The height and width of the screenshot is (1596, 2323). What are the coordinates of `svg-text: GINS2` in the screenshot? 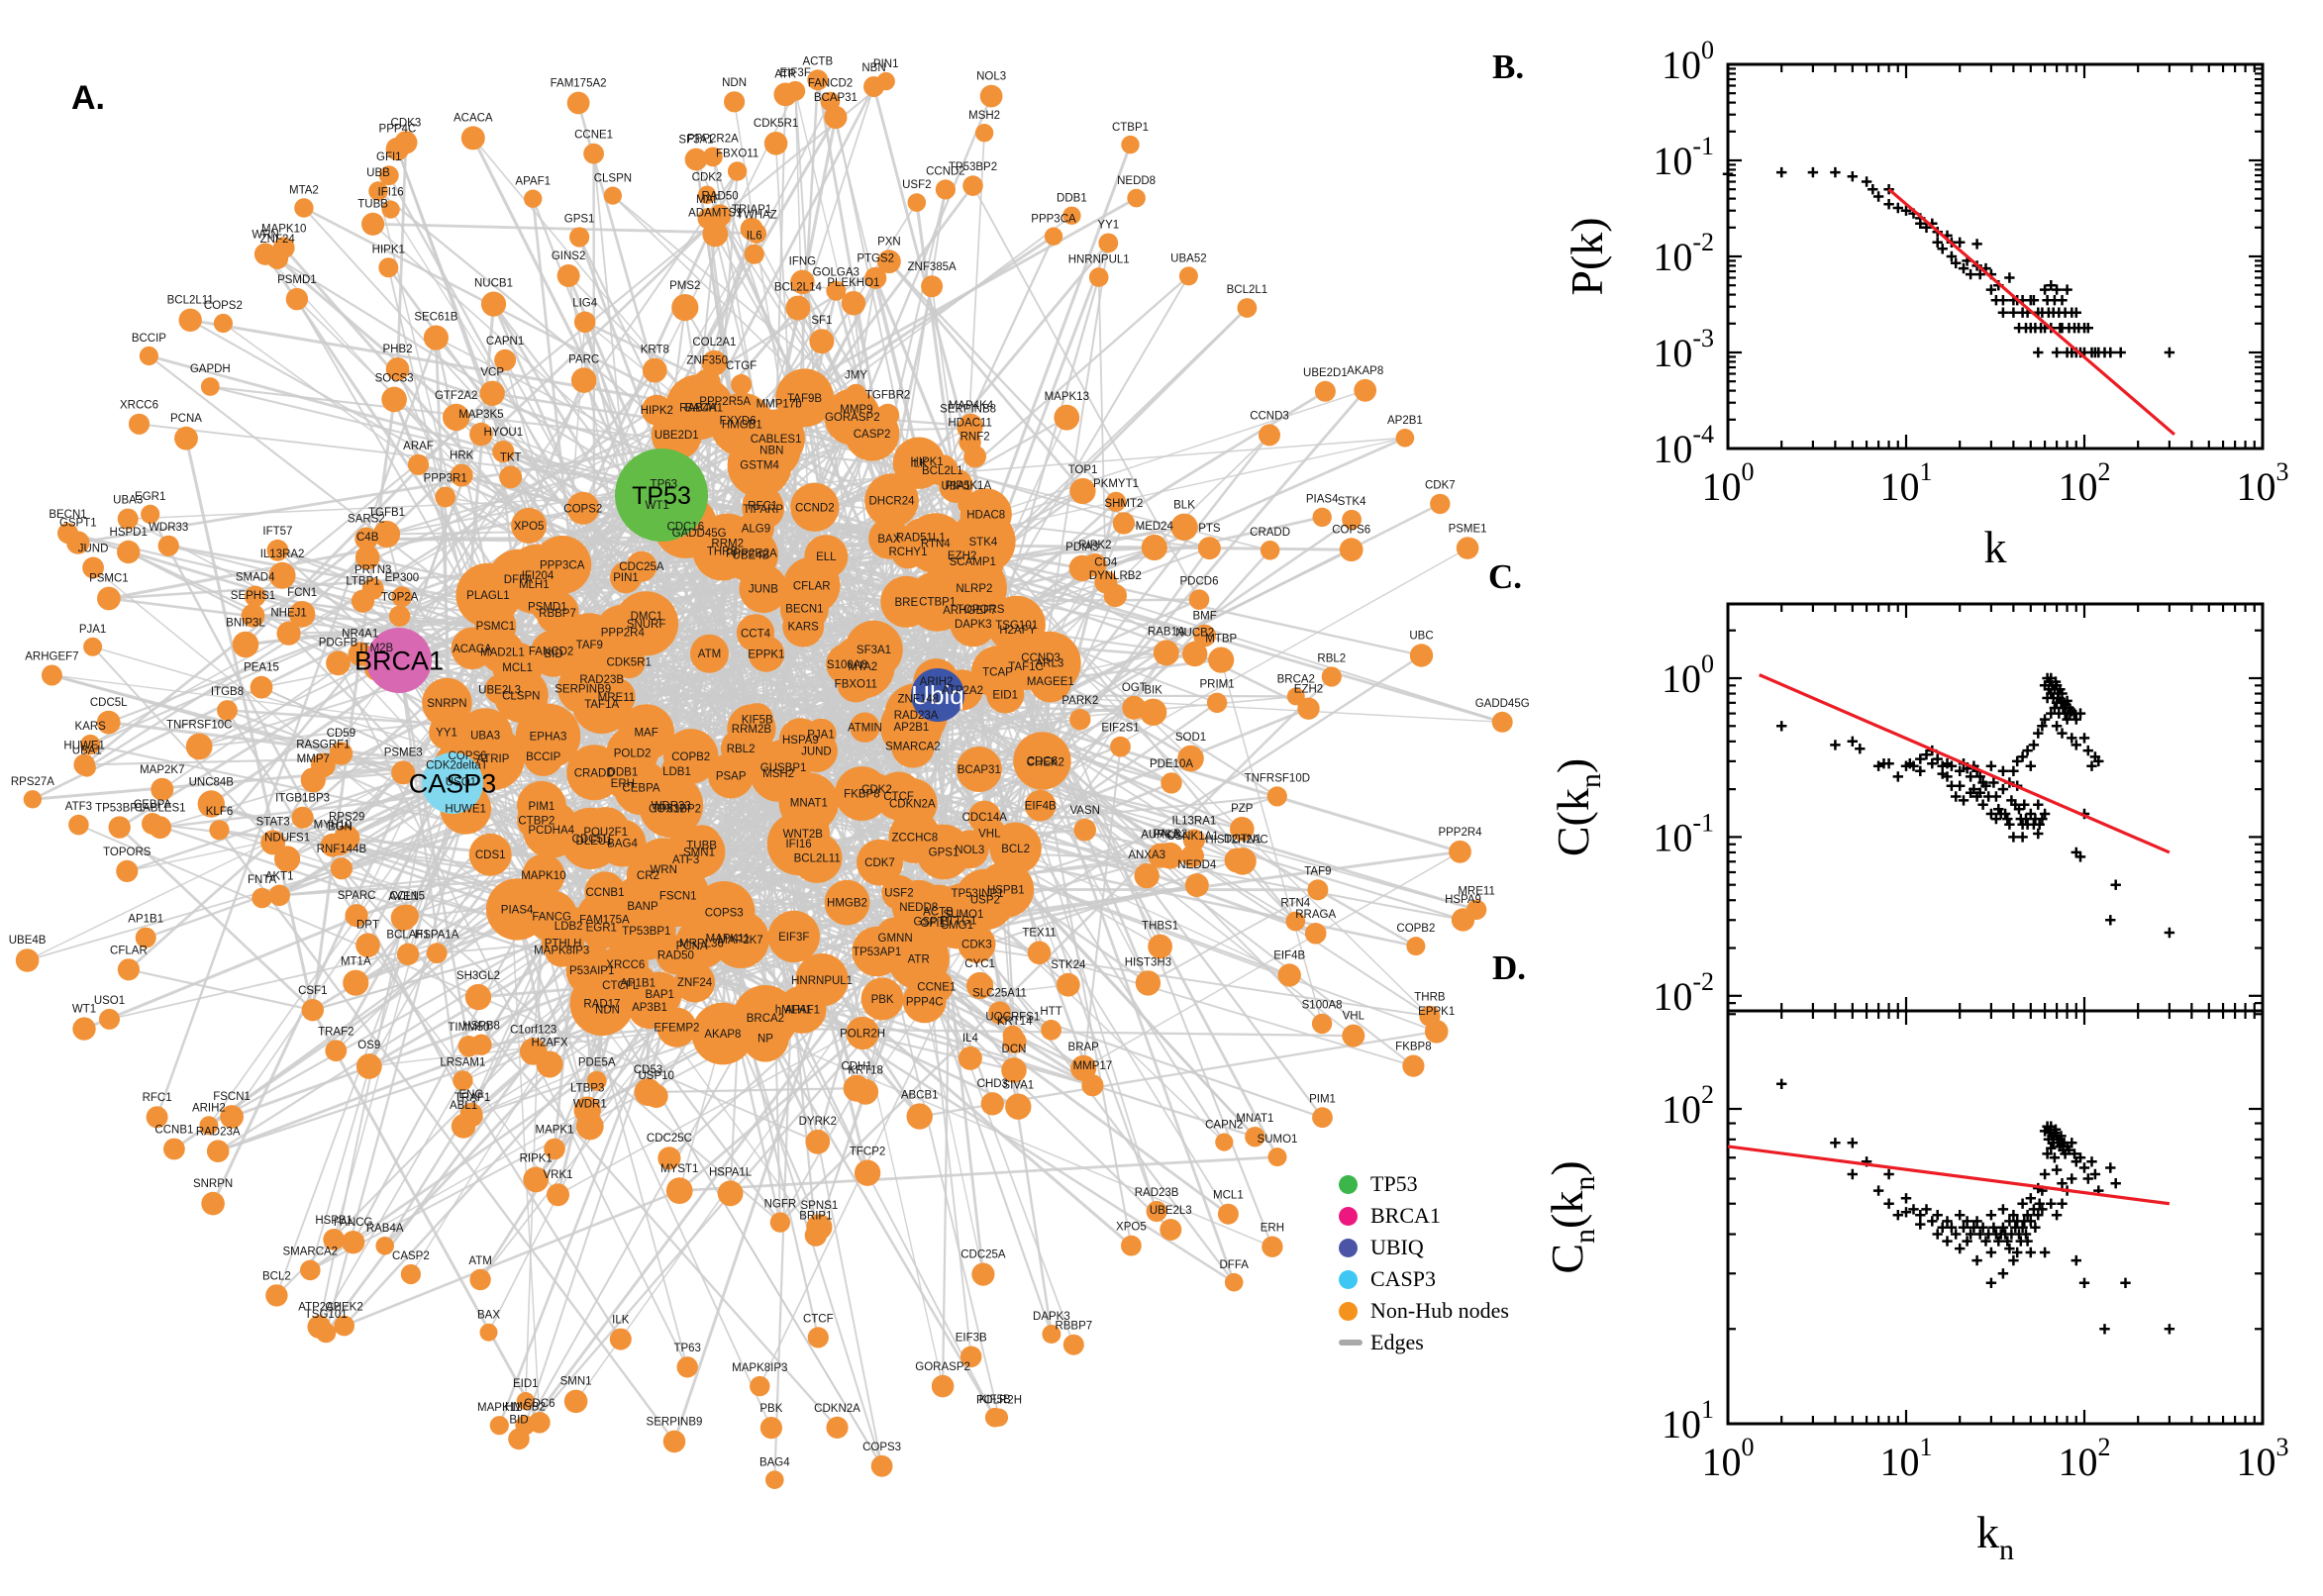 It's located at (569, 256).